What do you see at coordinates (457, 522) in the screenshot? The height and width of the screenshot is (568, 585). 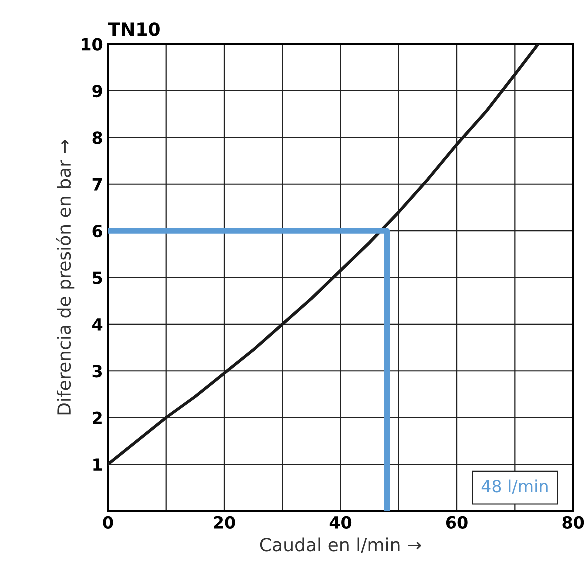 I see `x-tick-label: 60` at bounding box center [457, 522].